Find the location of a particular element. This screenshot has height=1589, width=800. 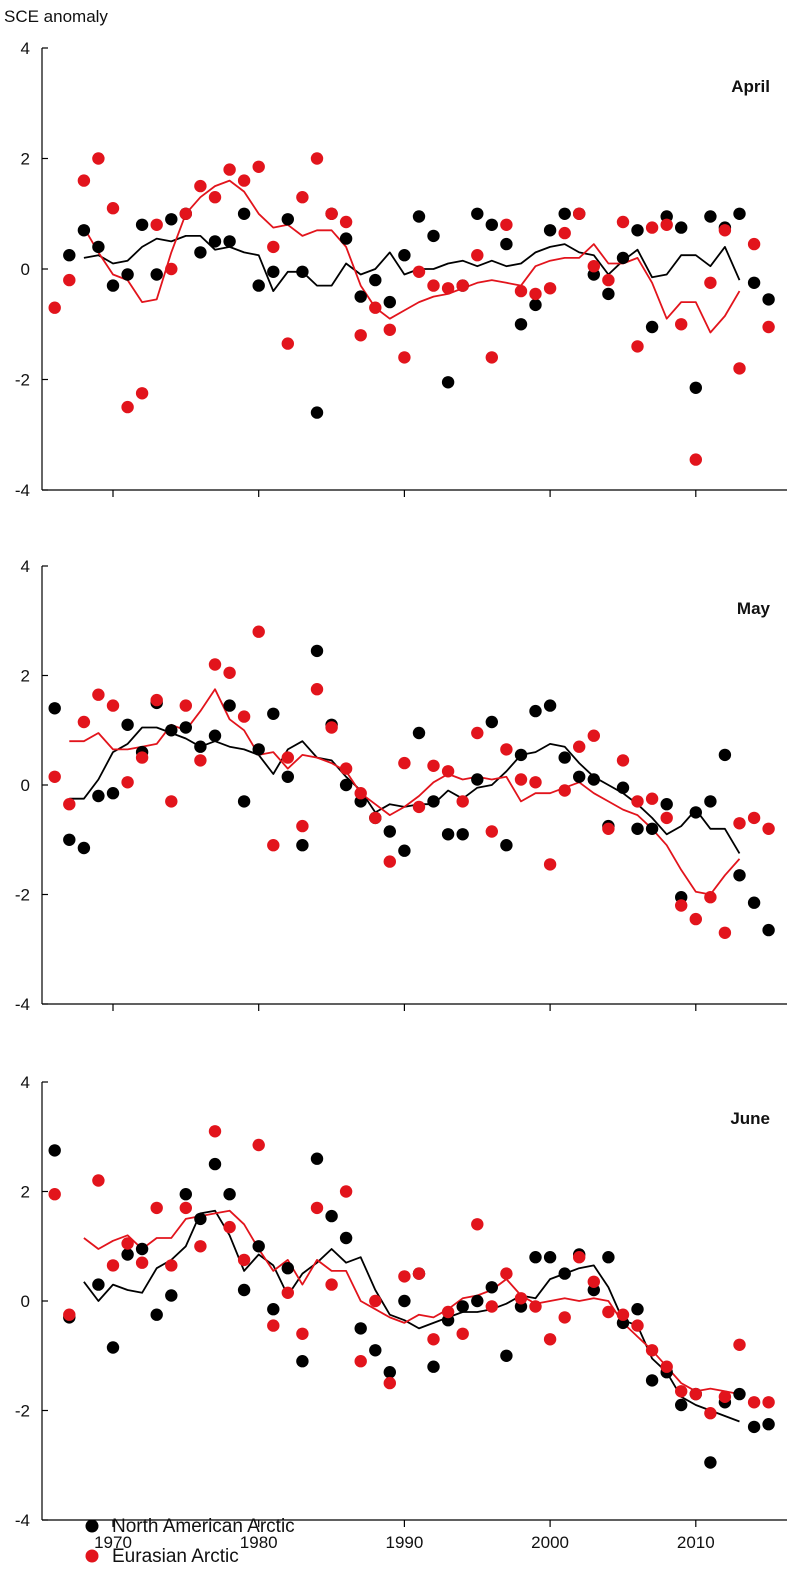

x-tick-label: 2000 is located at coordinates (550, 1542).